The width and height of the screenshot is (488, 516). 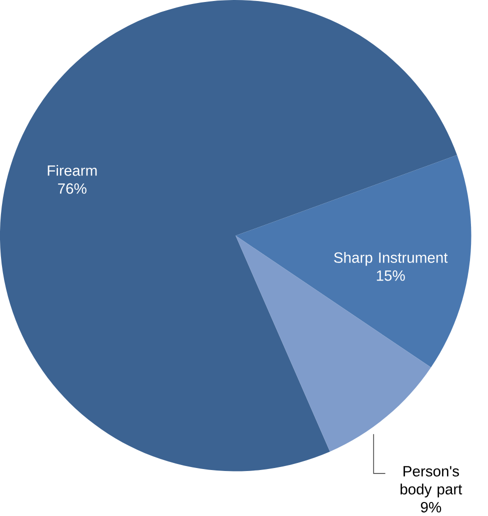 What do you see at coordinates (72, 170) in the screenshot?
I see `slice-label: Firearm` at bounding box center [72, 170].